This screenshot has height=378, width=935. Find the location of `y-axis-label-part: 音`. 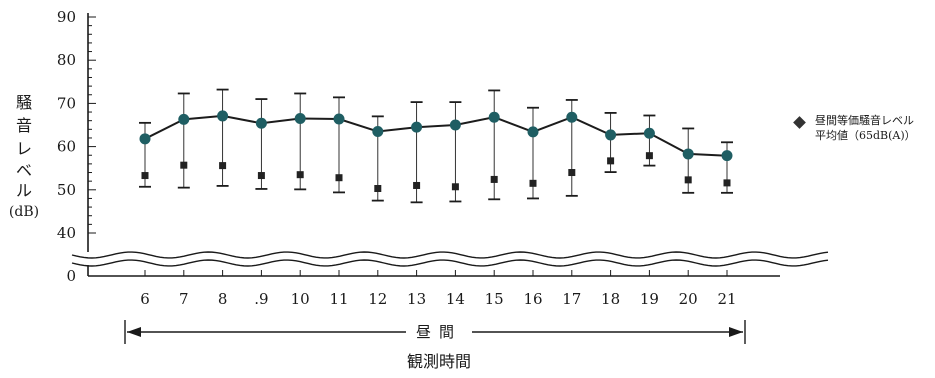

y-axis-label-part: 音 is located at coordinates (24, 125).